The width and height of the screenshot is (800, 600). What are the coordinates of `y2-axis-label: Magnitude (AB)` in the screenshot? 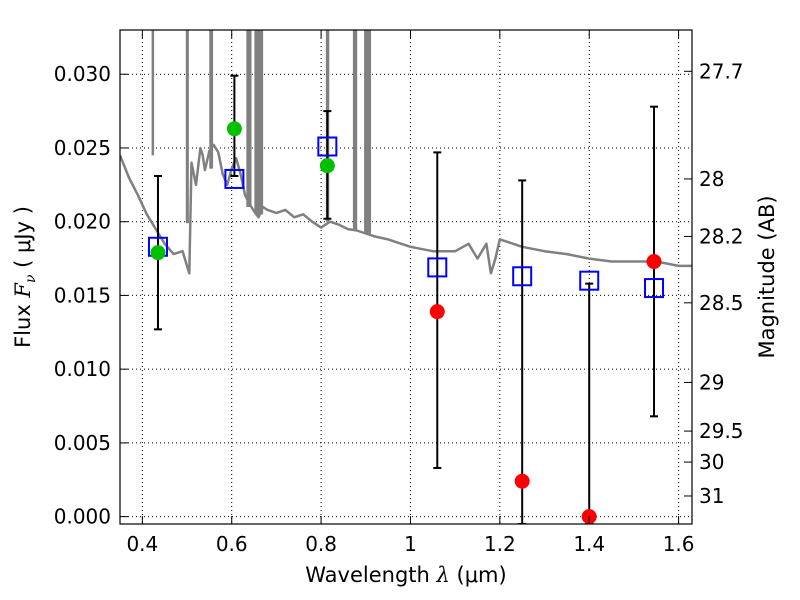 It's located at (767, 276).